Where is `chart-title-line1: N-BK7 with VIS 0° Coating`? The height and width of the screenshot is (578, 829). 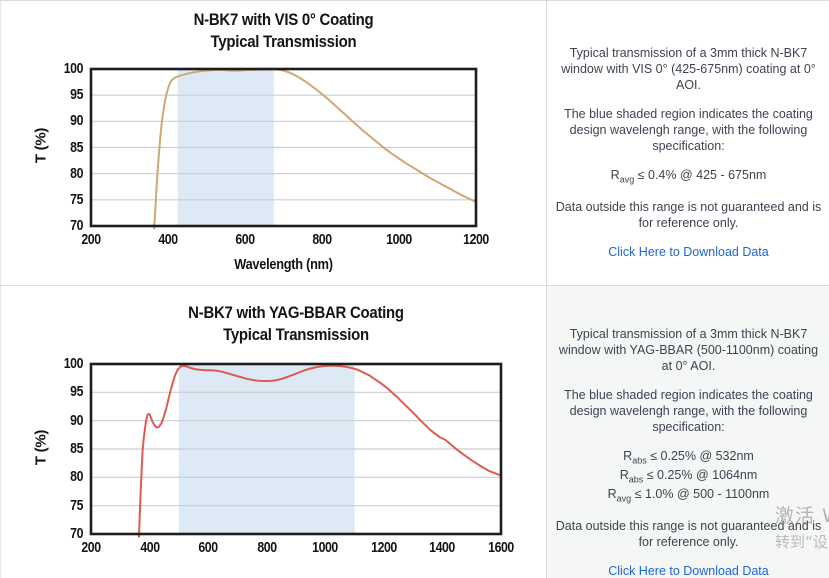 chart-title-line1: N-BK7 with VIS 0° Coating is located at coordinates (283, 19).